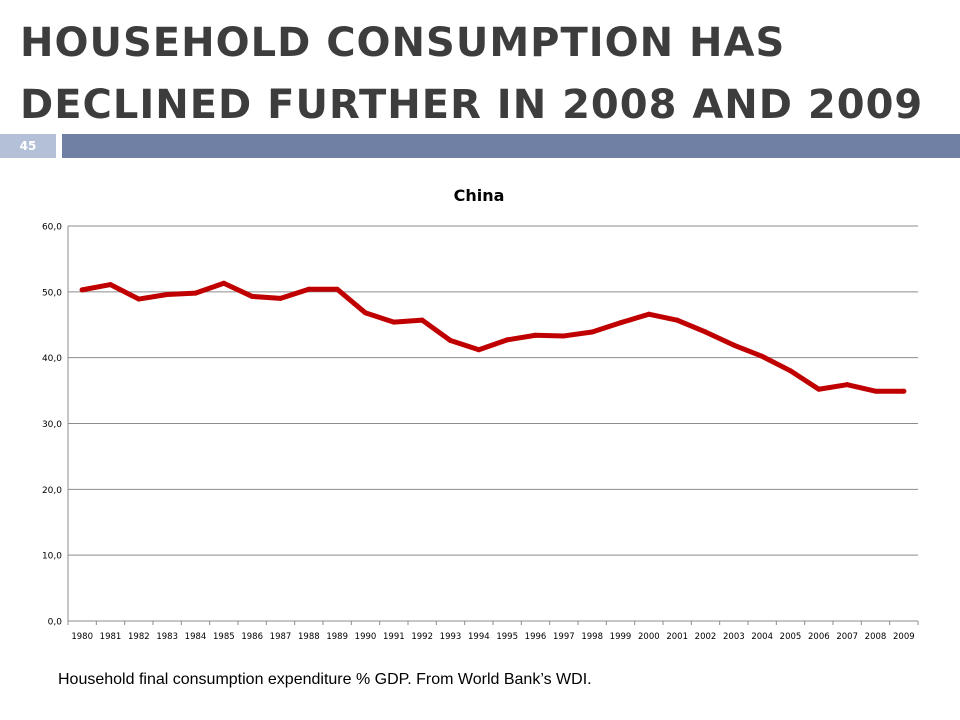 The image size is (960, 720). Describe the element at coordinates (451, 637) in the screenshot. I see `x-tick-label: 1993` at that location.